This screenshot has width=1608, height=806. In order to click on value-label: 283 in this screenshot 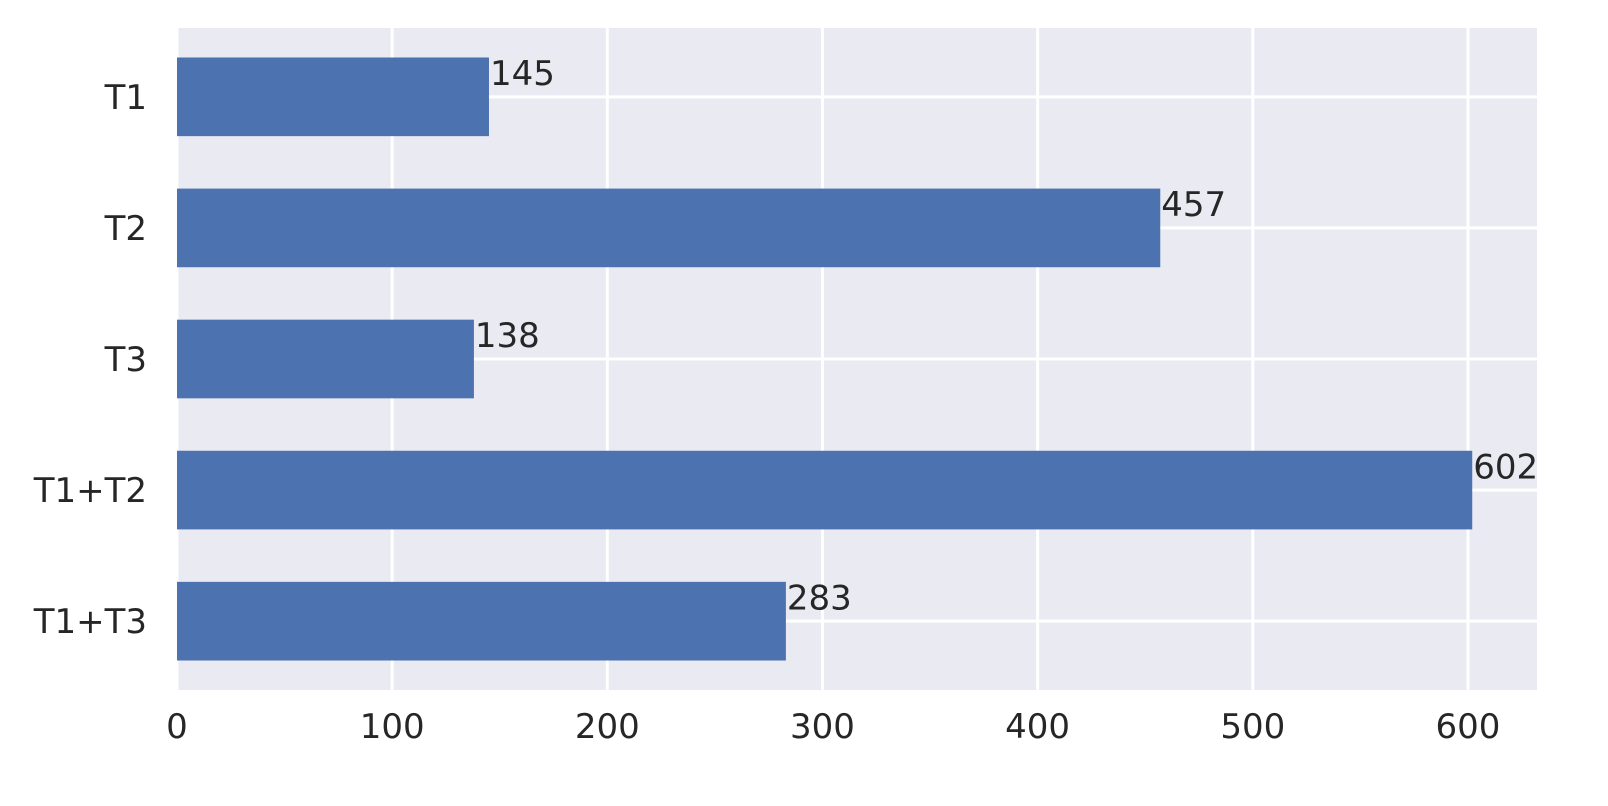, I will do `click(819, 598)`.